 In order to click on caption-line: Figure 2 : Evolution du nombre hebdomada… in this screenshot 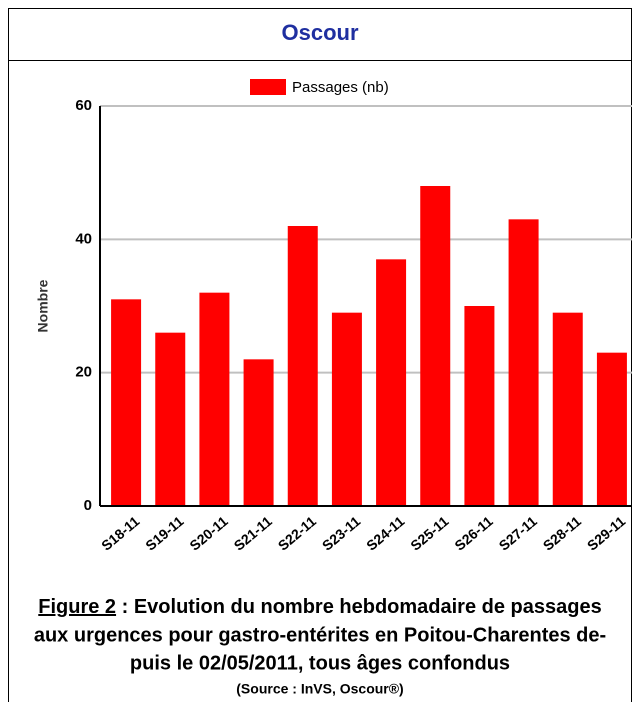, I will do `click(319, 607)`.